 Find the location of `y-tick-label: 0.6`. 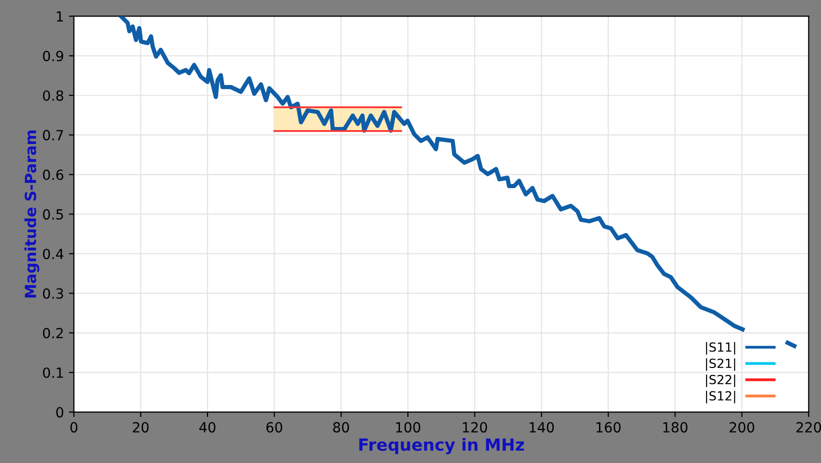

y-tick-label: 0.6 is located at coordinates (53, 175).